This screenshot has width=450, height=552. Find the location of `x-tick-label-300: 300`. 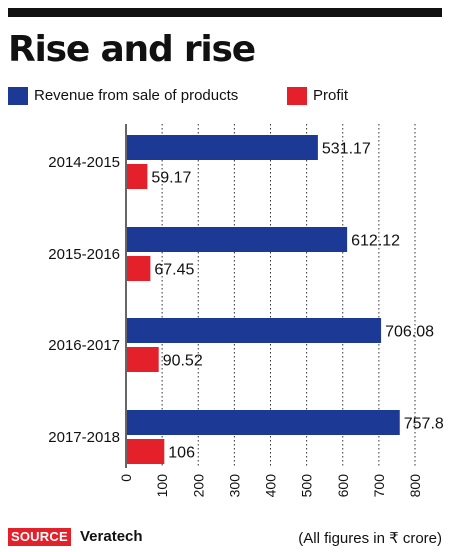

x-tick-label-300: 300 is located at coordinates (234, 486).